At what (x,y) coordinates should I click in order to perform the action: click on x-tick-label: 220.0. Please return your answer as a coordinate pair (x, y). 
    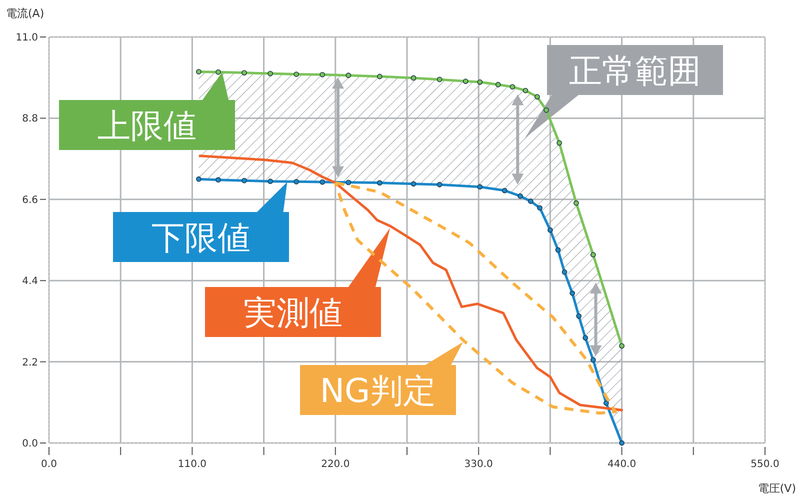
    Looking at the image, I should click on (335, 464).